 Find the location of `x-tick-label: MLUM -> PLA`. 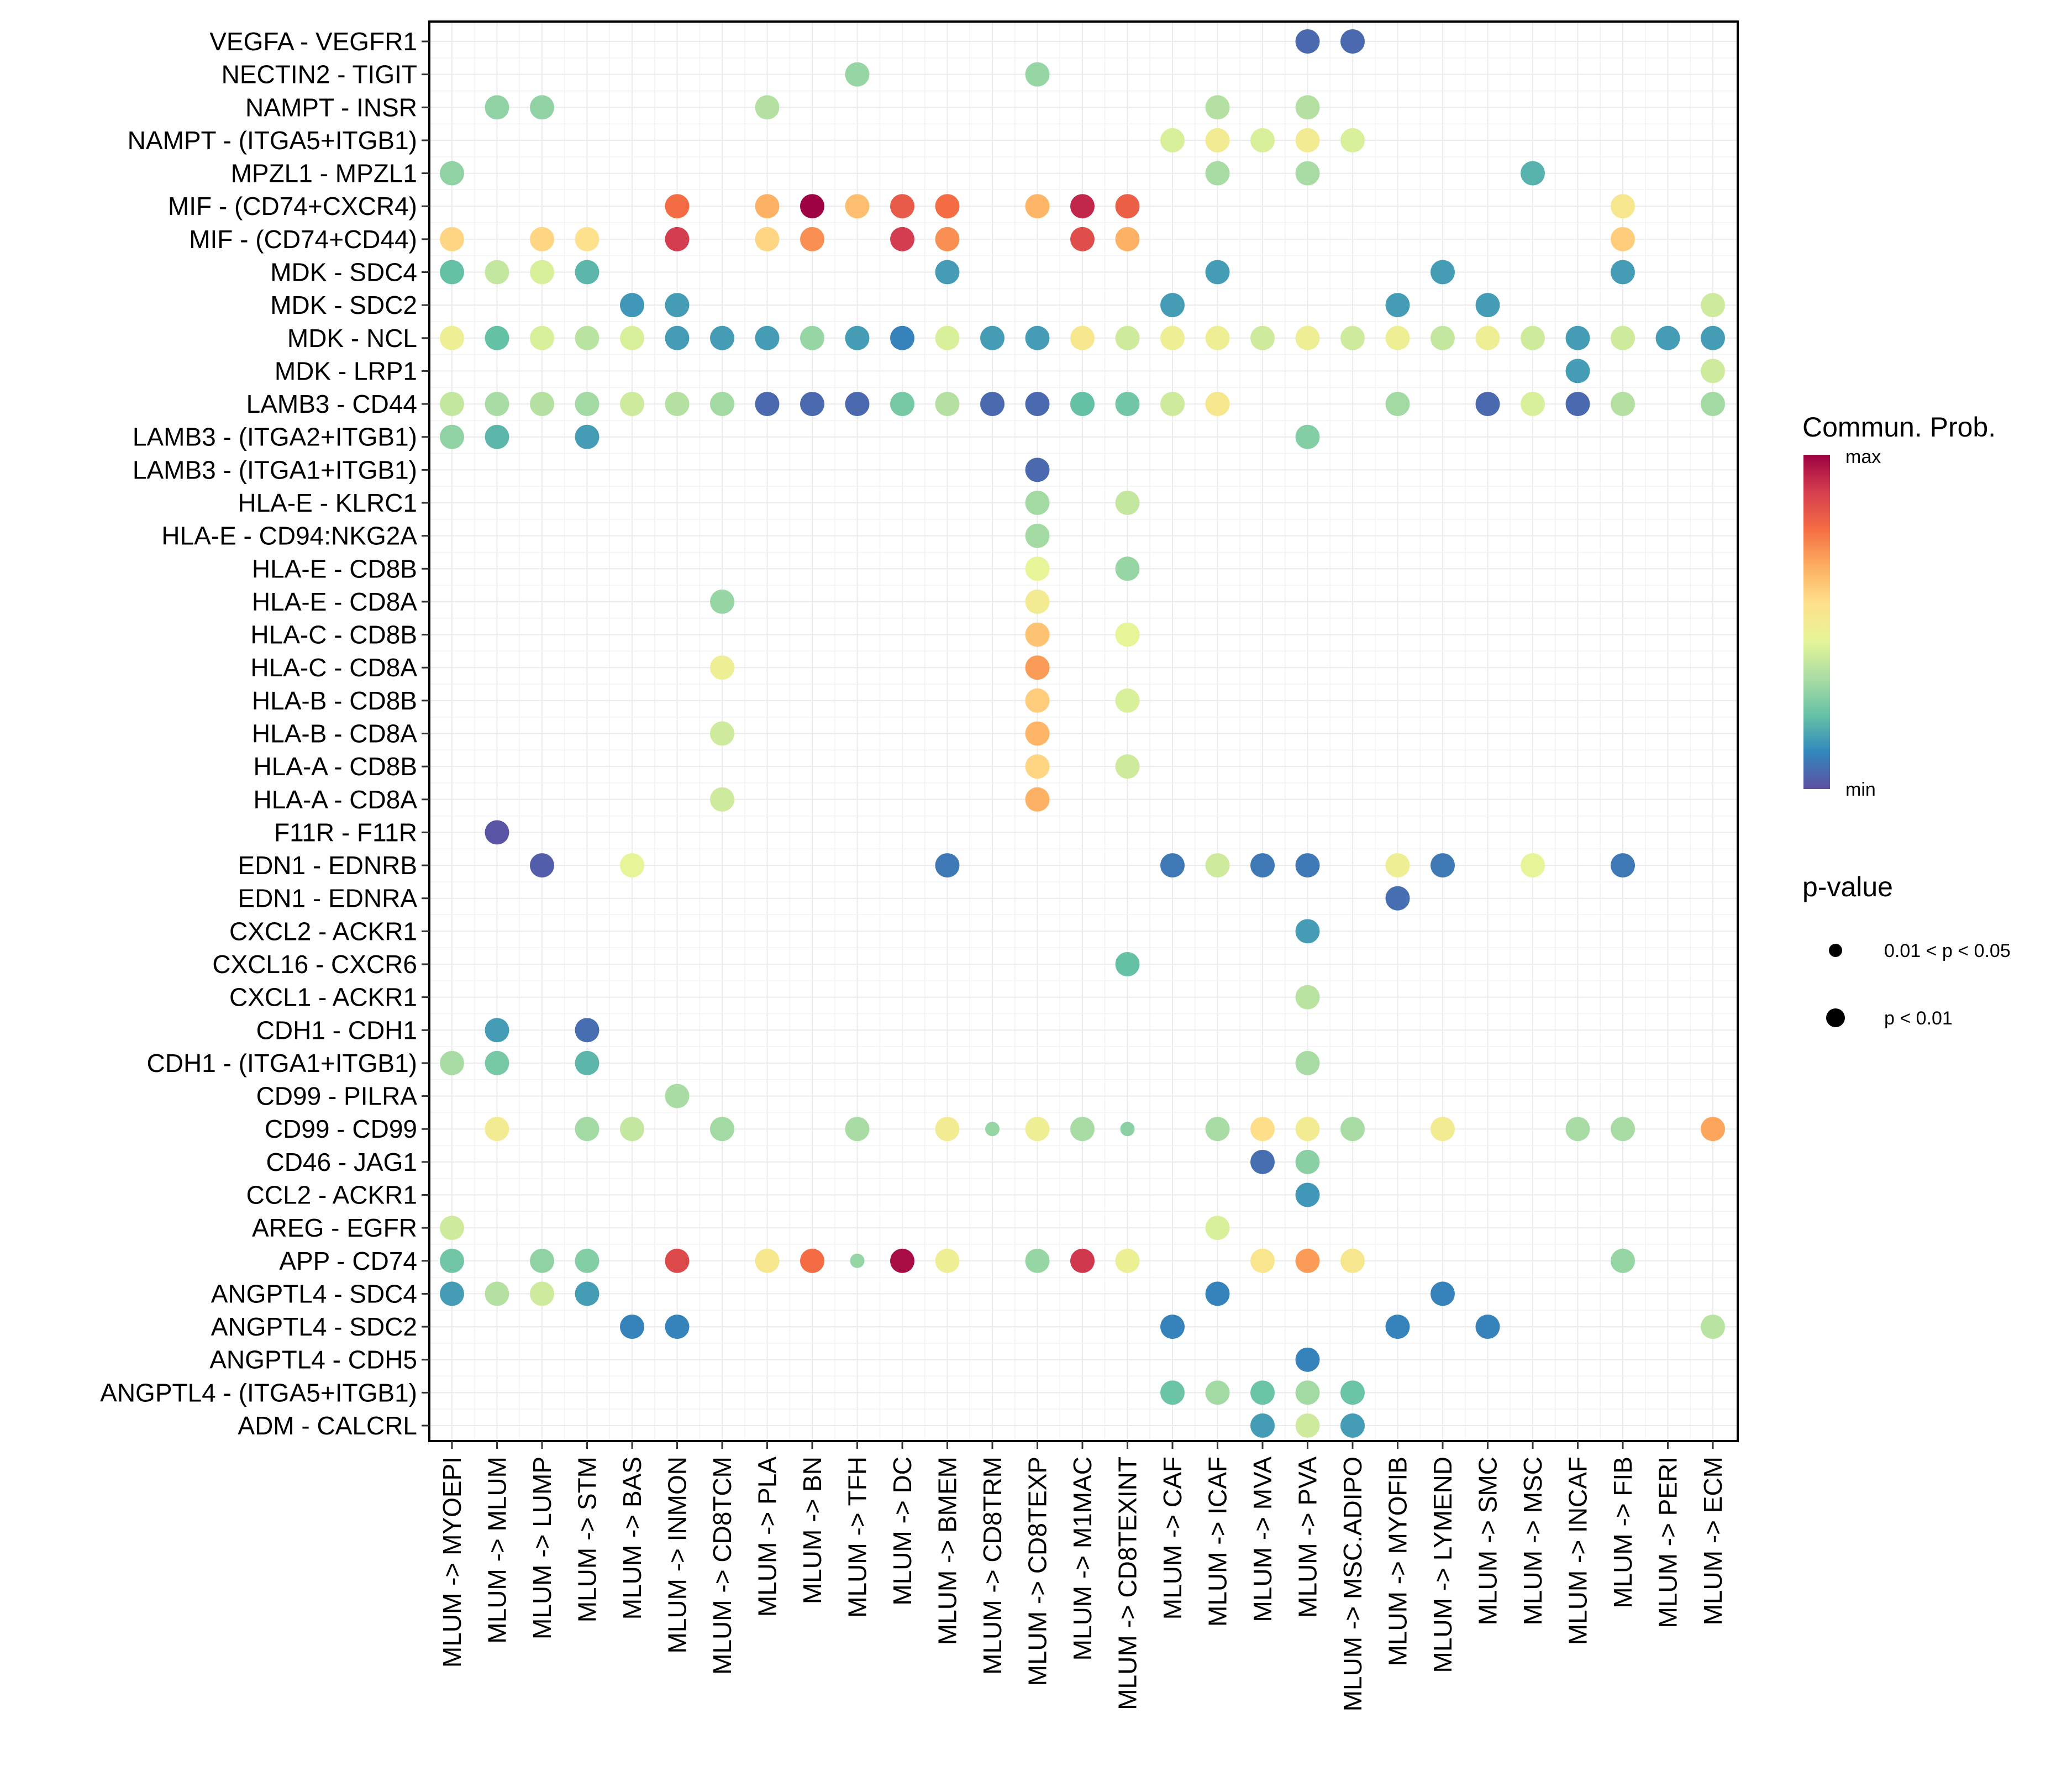

x-tick-label: MLUM -> PLA is located at coordinates (767, 1537).